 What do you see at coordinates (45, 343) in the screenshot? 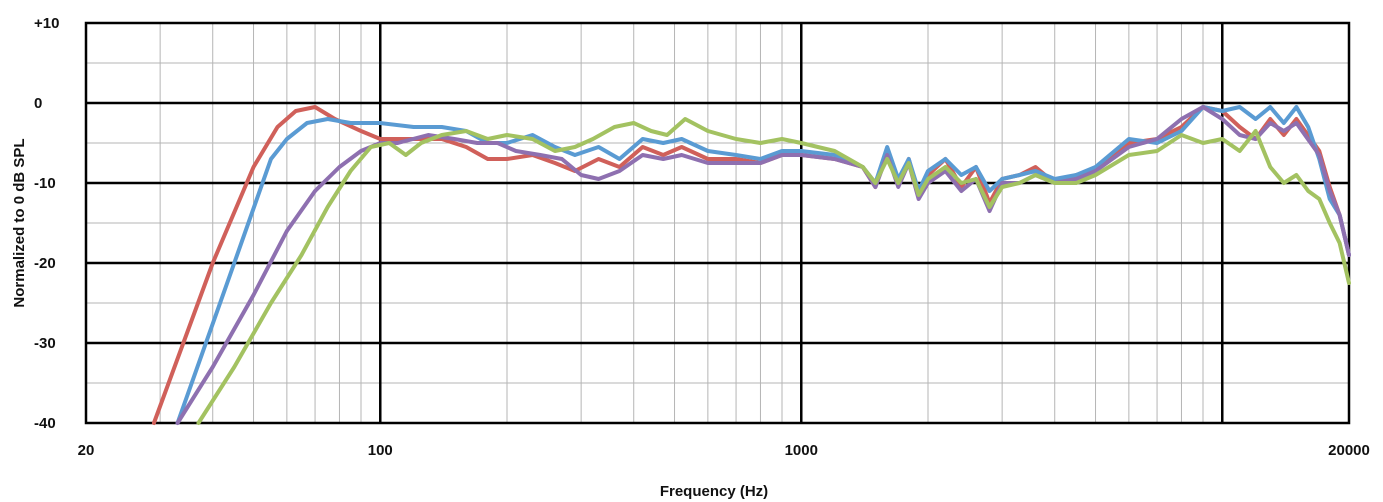
I see `y-tick-label: -30` at bounding box center [45, 343].